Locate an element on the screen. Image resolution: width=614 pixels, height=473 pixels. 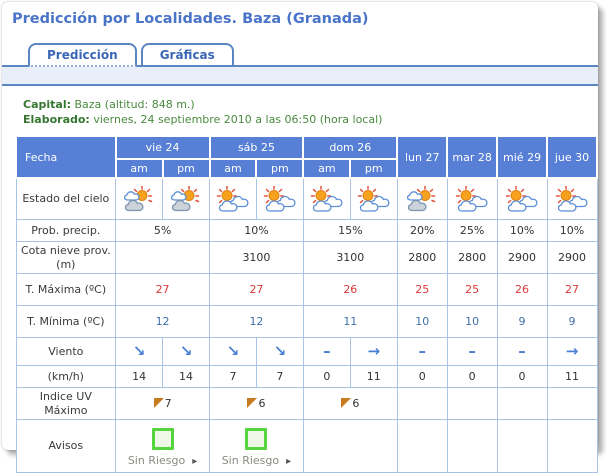
row-label-kmh: (km/h) is located at coordinates (66, 376).